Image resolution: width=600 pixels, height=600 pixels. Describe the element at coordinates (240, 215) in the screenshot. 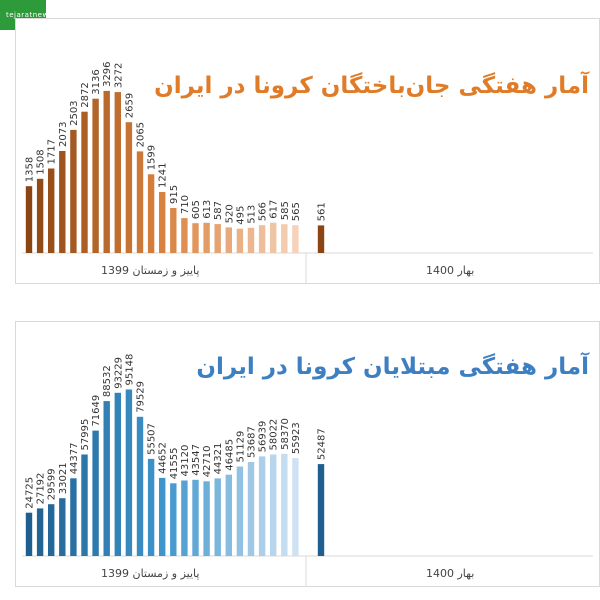

I see `deaths-bar-label-19: 495` at that location.